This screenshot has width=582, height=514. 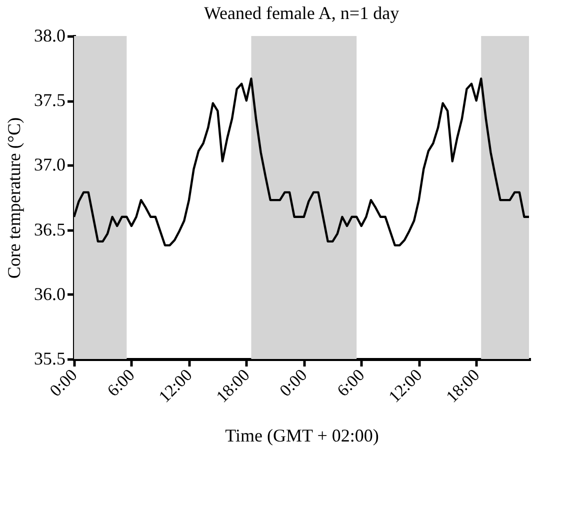 I want to click on x-axis-title: Time (GMT + 02:00), so click(x=302, y=436).